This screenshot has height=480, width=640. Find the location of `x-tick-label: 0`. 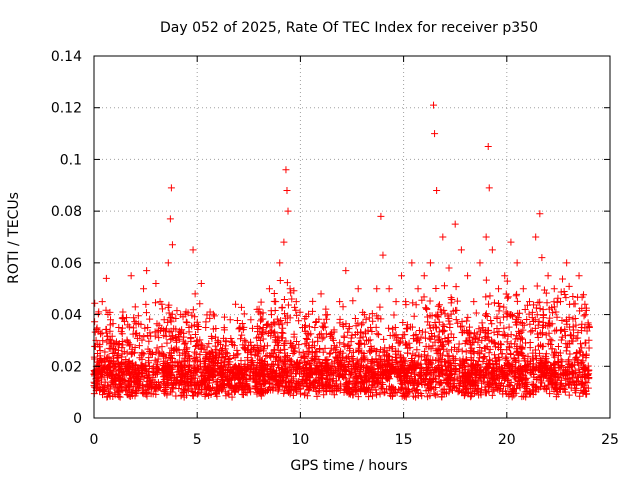

x-tick-label: 0 is located at coordinates (94, 440).